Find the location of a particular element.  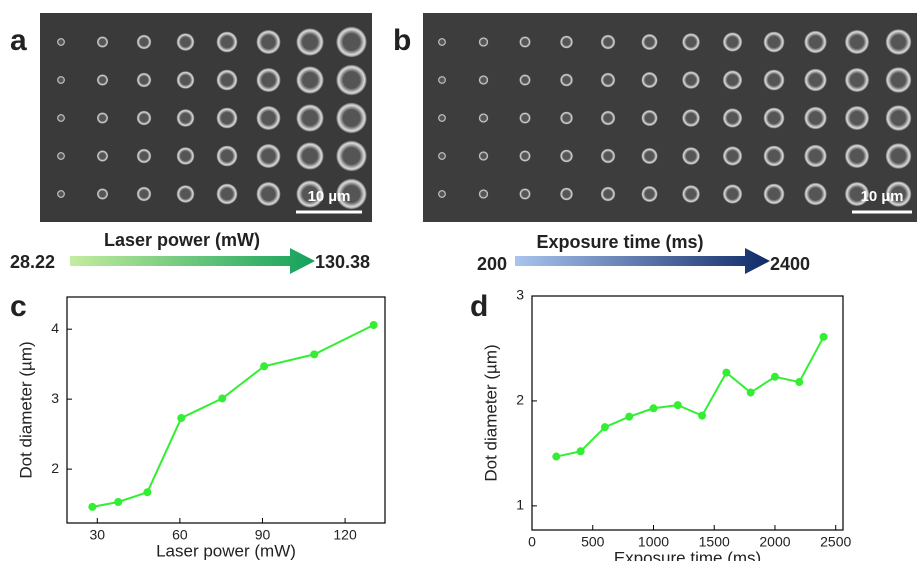

x-tick-label: 0 is located at coordinates (532, 542).